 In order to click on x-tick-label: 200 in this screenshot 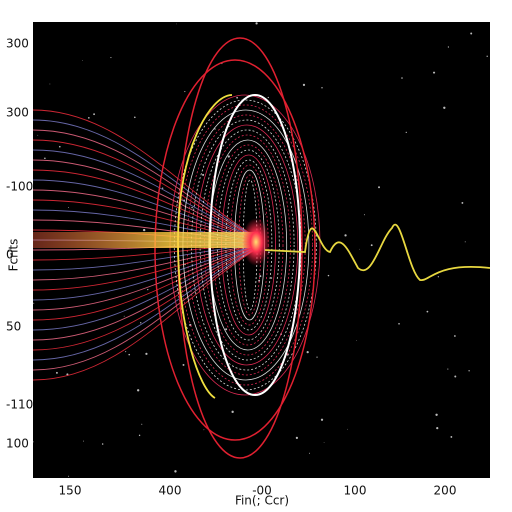, I will do `click(445, 491)`.